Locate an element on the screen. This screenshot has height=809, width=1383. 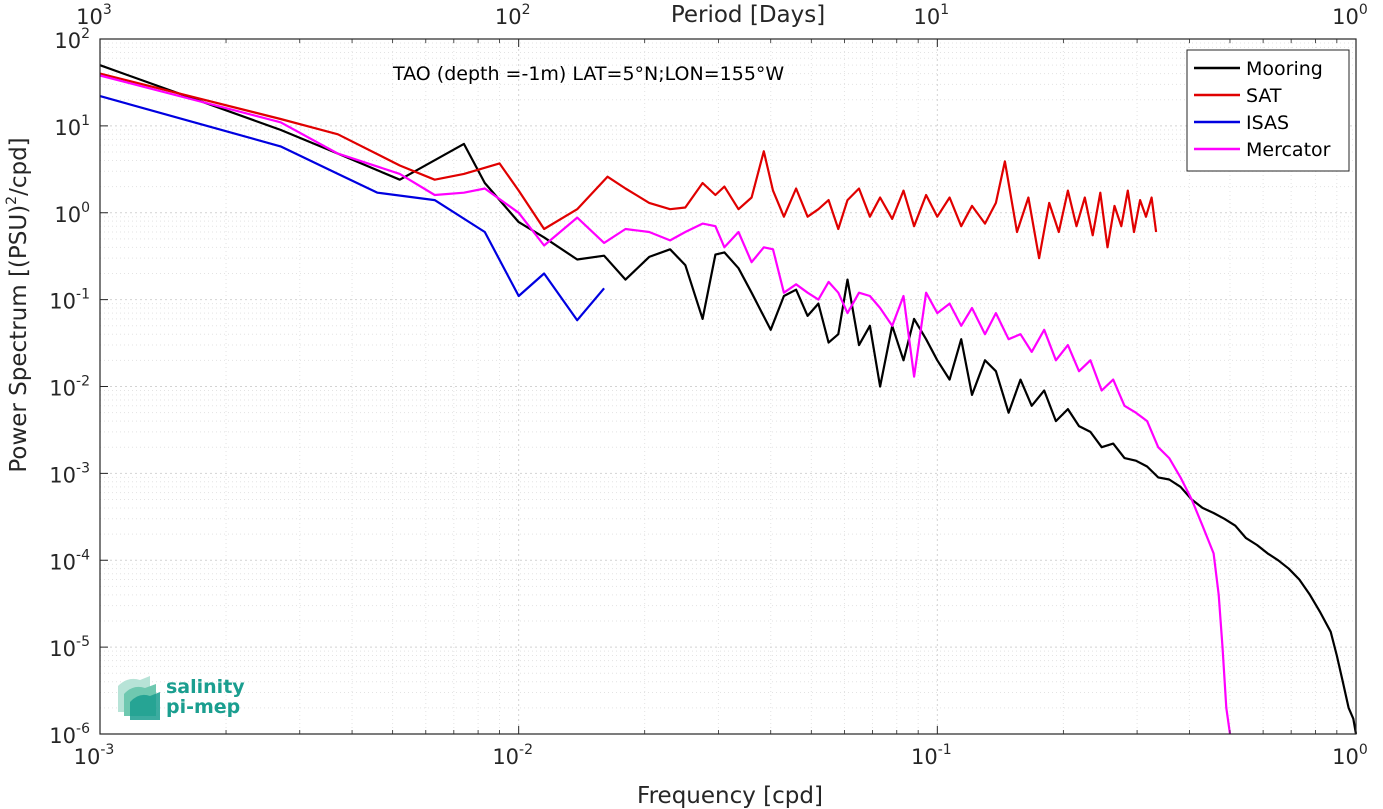
y-tick-label: 10⁻⁴ is located at coordinates (69, 560).